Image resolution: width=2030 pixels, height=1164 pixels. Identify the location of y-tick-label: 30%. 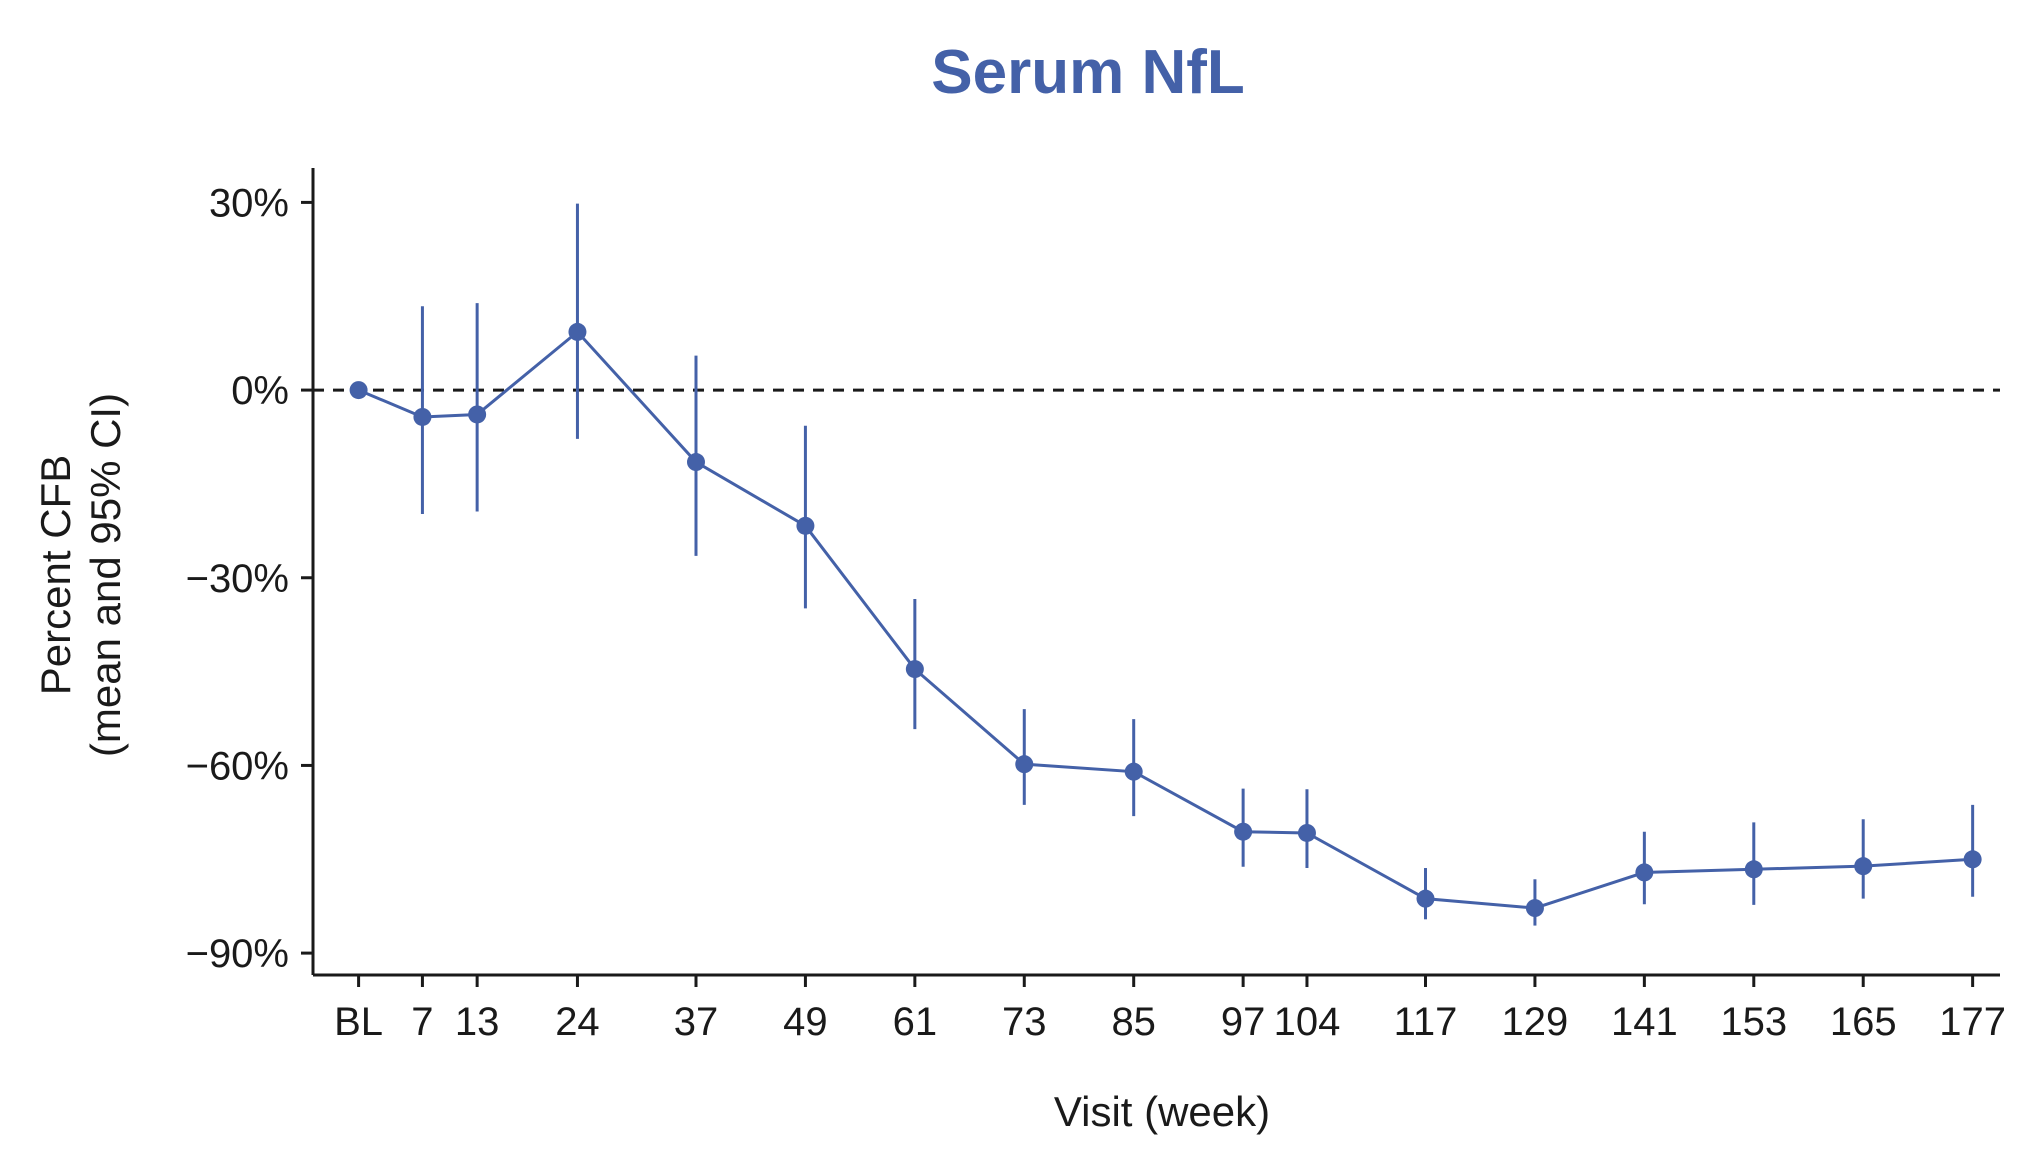
(249, 203).